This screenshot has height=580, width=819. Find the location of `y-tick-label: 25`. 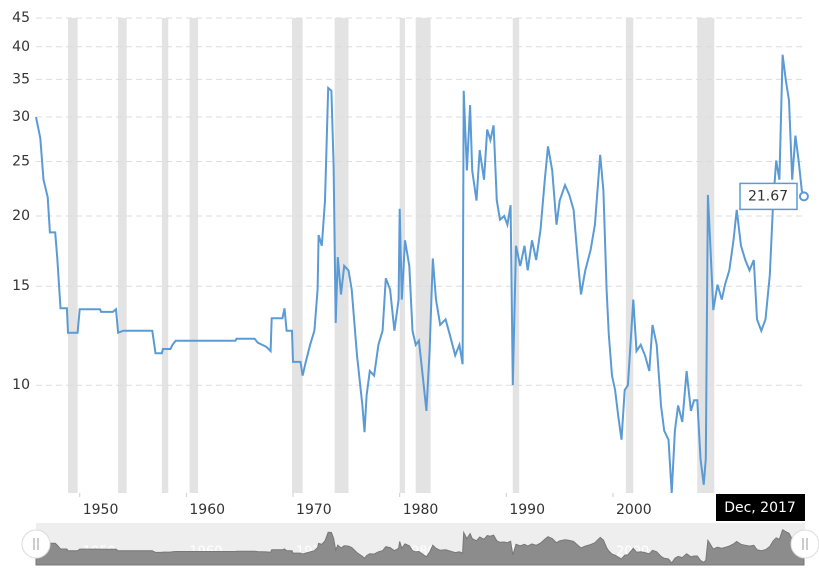

y-tick-label: 25 is located at coordinates (21, 161).